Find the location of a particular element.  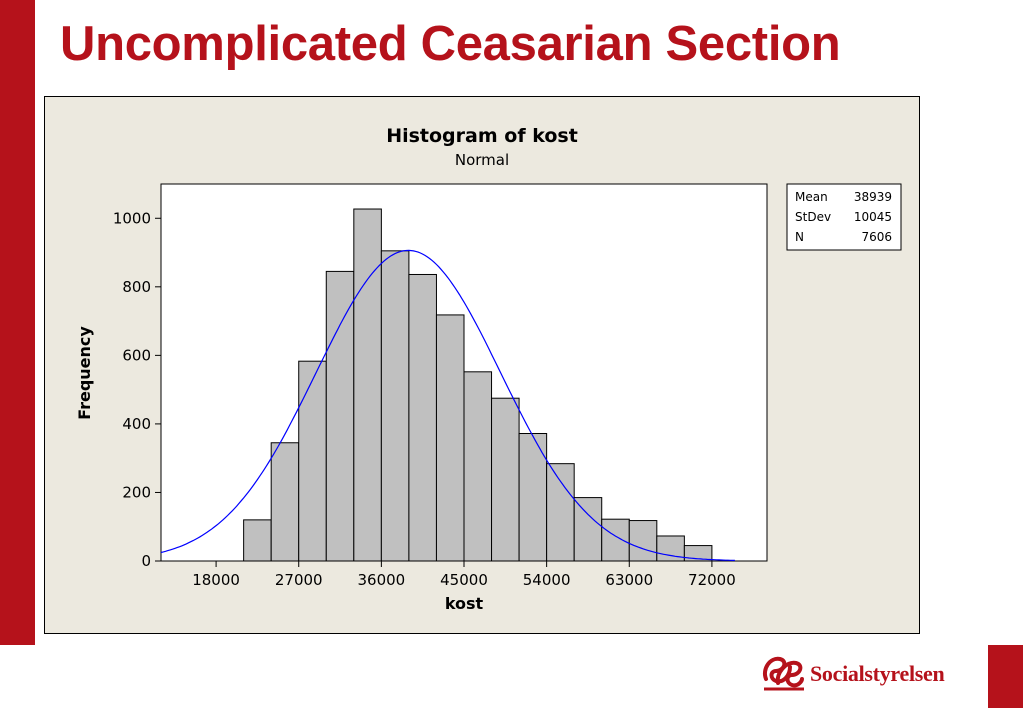

y-tick-label: 0 is located at coordinates (146, 561).